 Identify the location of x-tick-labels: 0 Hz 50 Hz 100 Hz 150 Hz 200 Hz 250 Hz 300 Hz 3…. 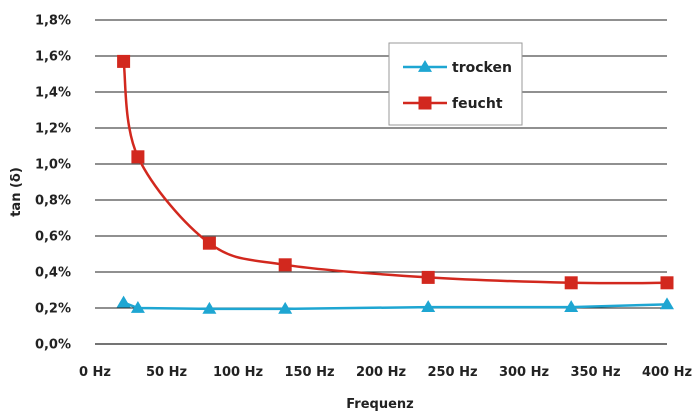
(385, 372).